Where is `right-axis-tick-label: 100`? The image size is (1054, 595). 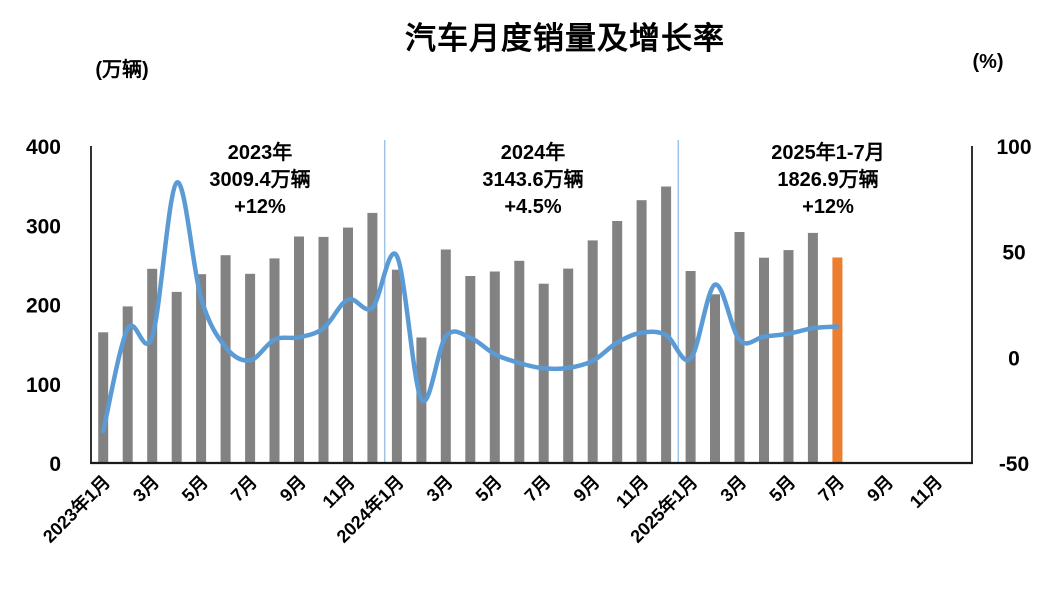
right-axis-tick-label: 100 is located at coordinates (1013, 147).